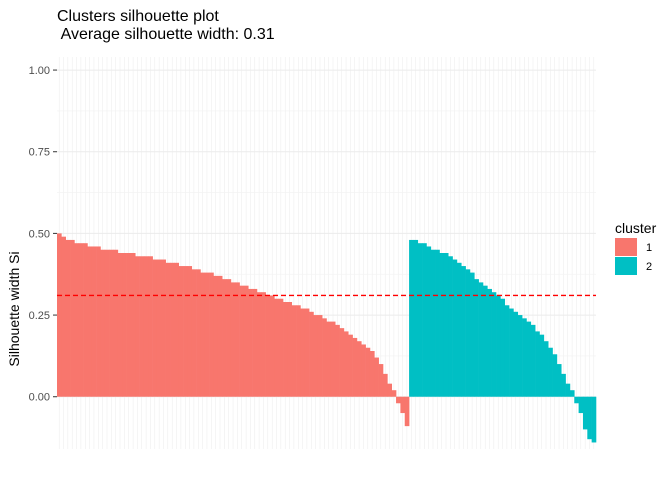 Image resolution: width=672 pixels, height=480 pixels. I want to click on y-tick-label: 0.25, so click(39, 316).